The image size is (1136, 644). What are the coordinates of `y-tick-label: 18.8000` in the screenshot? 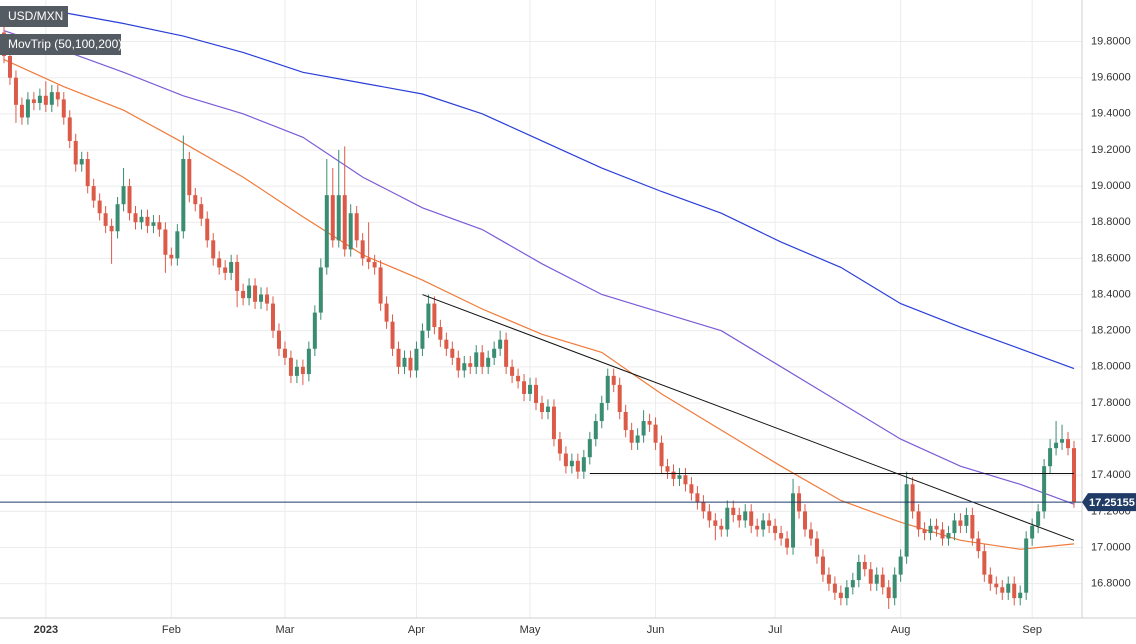 It's located at (1111, 222).